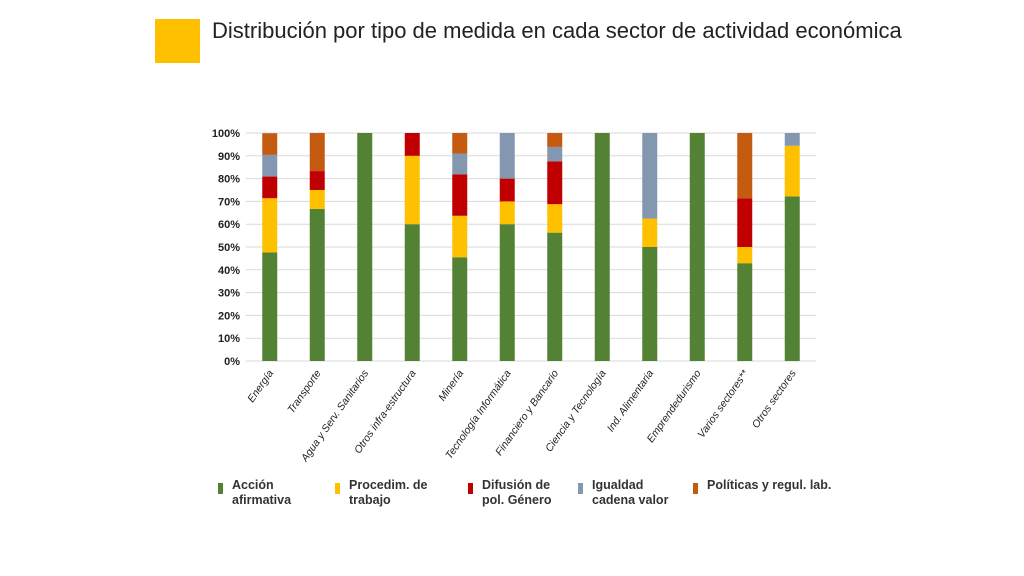 The width and height of the screenshot is (1024, 576). I want to click on title-accent-square, so click(177, 41).